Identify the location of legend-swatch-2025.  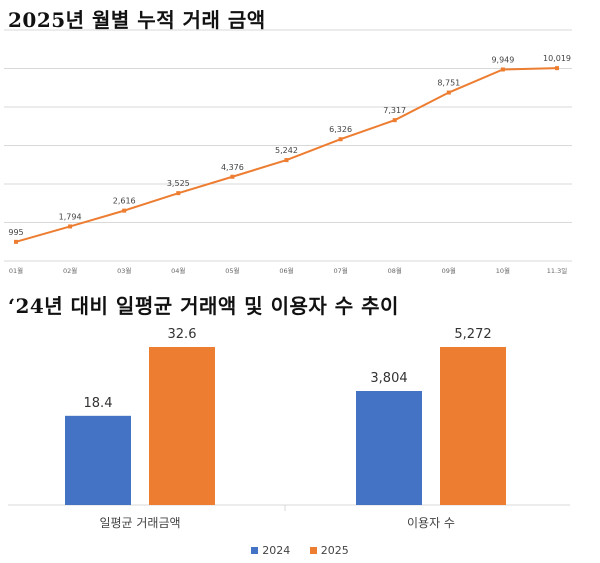
(313, 550).